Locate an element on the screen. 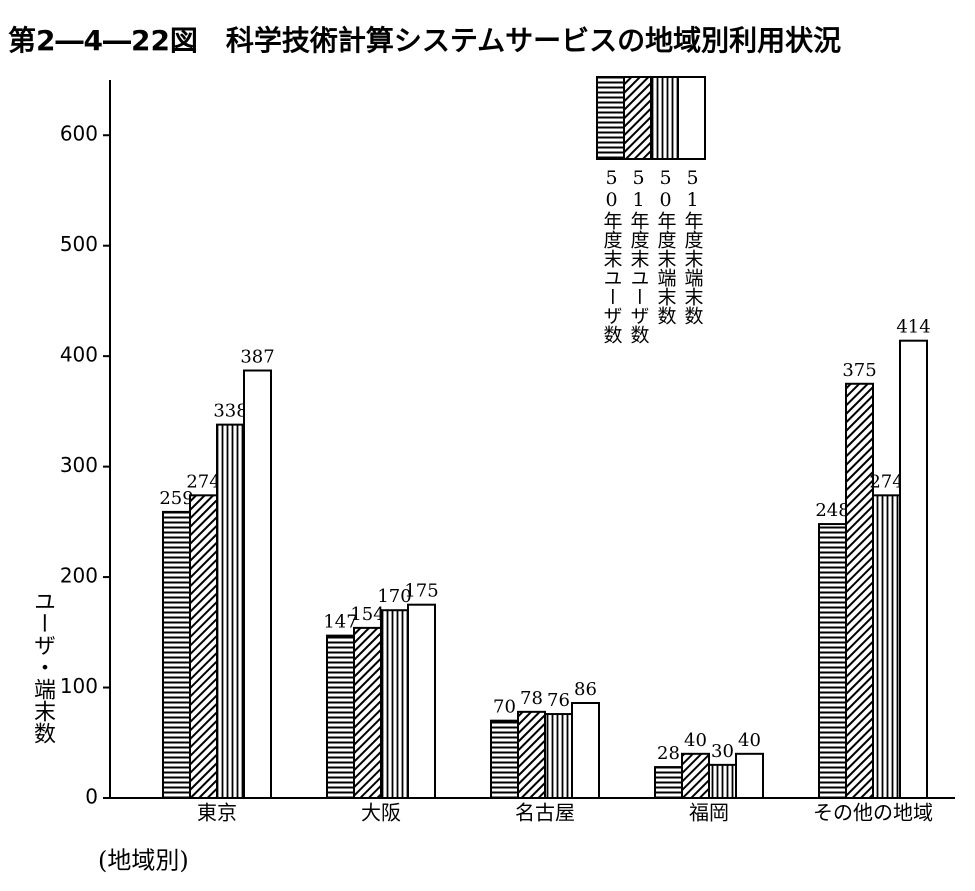 The image size is (975, 891). y-tick-label: 0 is located at coordinates (91, 797).